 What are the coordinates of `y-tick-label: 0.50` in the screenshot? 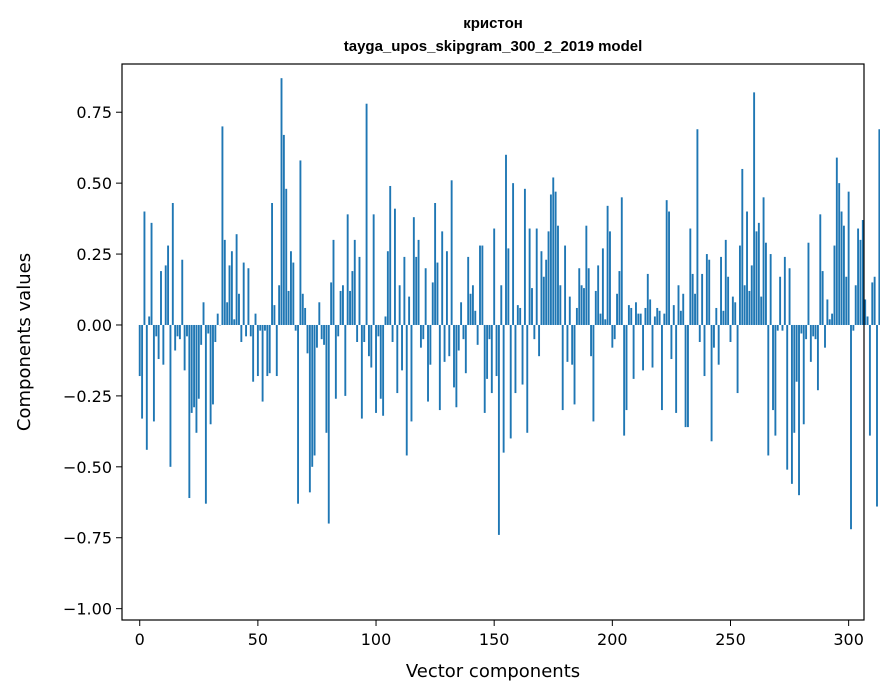 It's located at (94, 183).